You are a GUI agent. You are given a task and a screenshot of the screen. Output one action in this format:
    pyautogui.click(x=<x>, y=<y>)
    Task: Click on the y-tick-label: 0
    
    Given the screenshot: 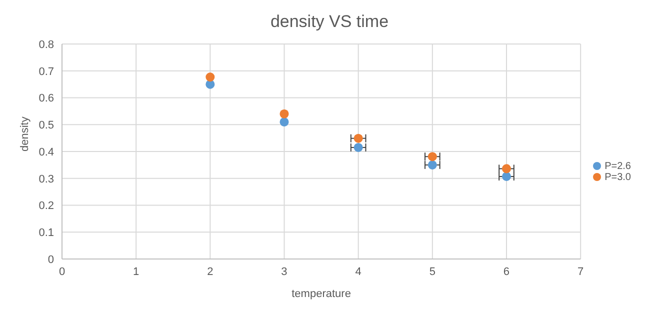 What is the action you would take?
    pyautogui.click(x=51, y=260)
    